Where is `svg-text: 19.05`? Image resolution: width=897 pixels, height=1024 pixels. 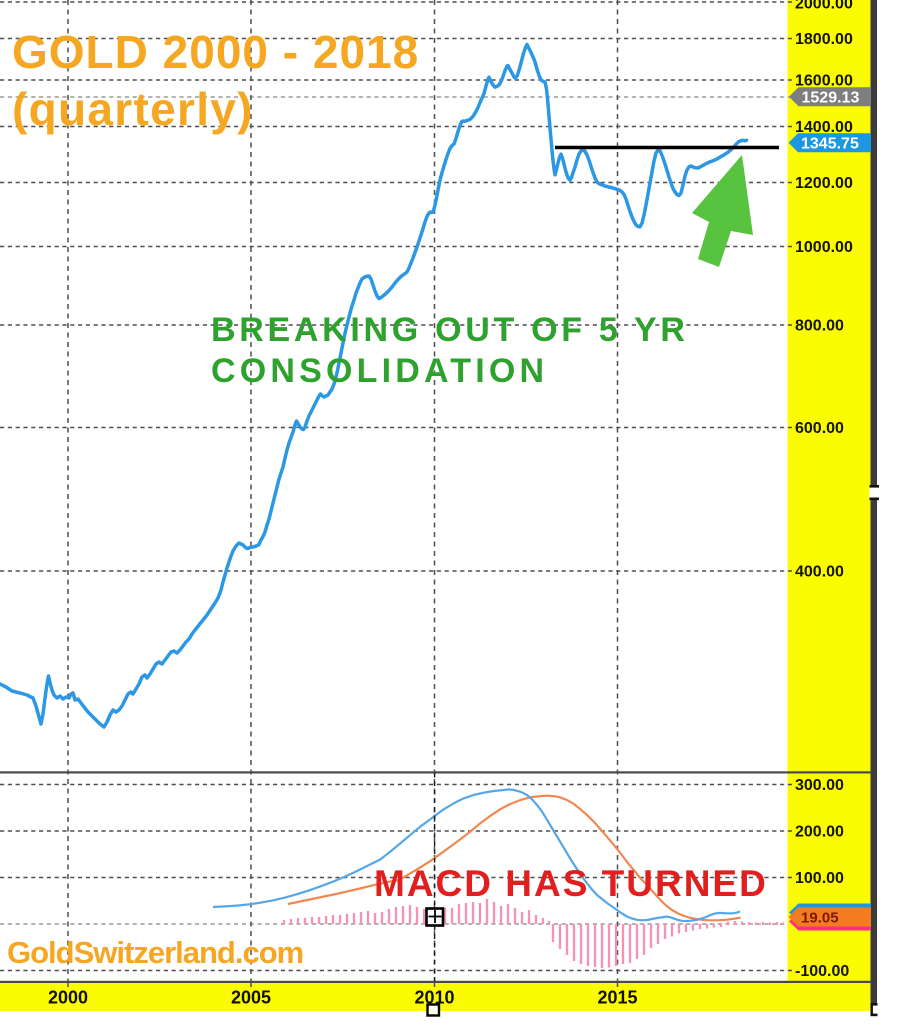 svg-text: 19.05 is located at coordinates (820, 918).